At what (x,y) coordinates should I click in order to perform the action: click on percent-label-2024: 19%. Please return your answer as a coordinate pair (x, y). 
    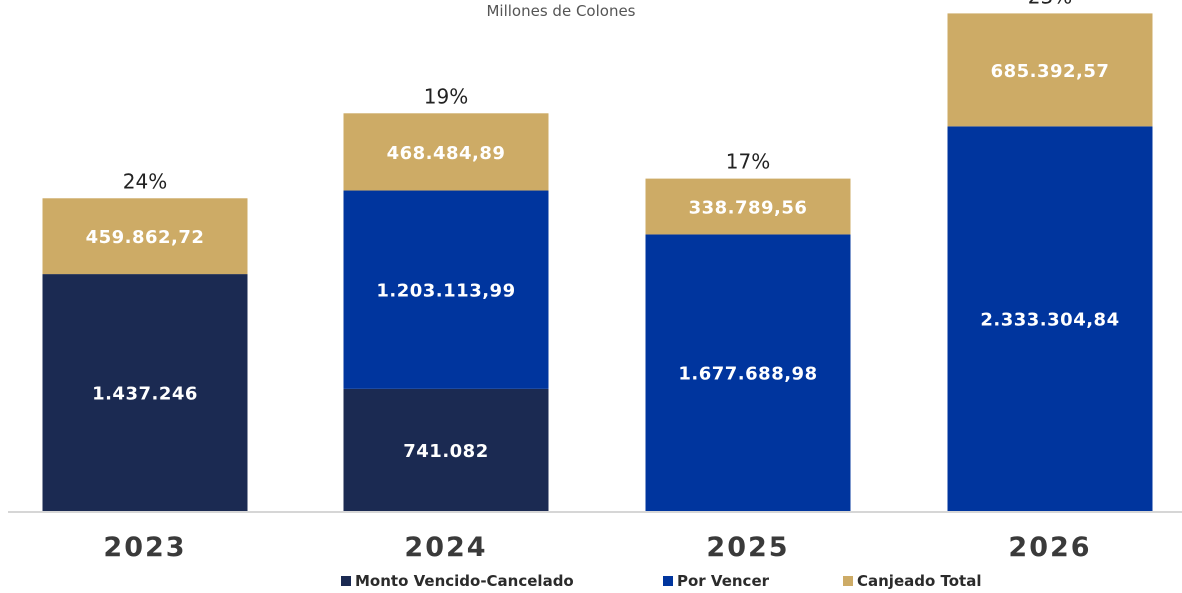
    Looking at the image, I should click on (446, 96).